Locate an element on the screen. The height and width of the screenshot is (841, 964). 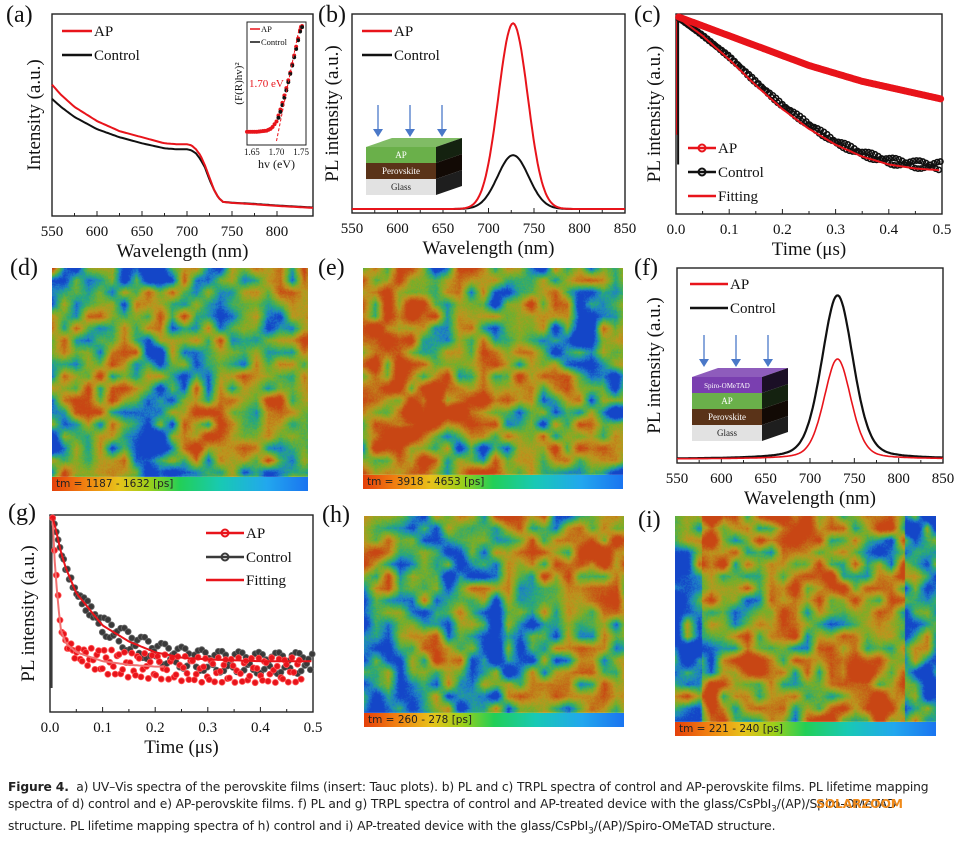
arrow-head-icon is located at coordinates (410, 133).